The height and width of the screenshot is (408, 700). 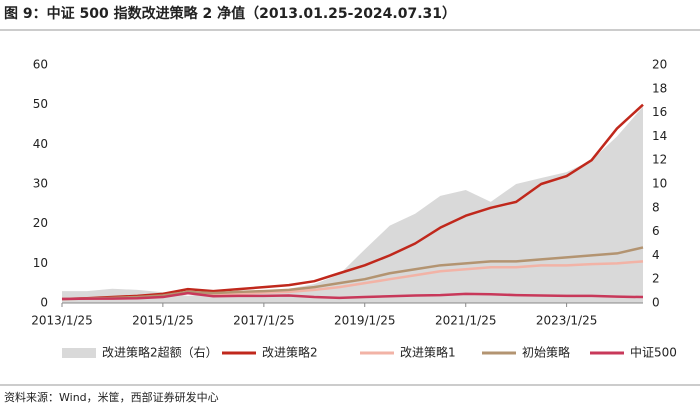 I want to click on y2-tick-label: 2, so click(x=656, y=279).